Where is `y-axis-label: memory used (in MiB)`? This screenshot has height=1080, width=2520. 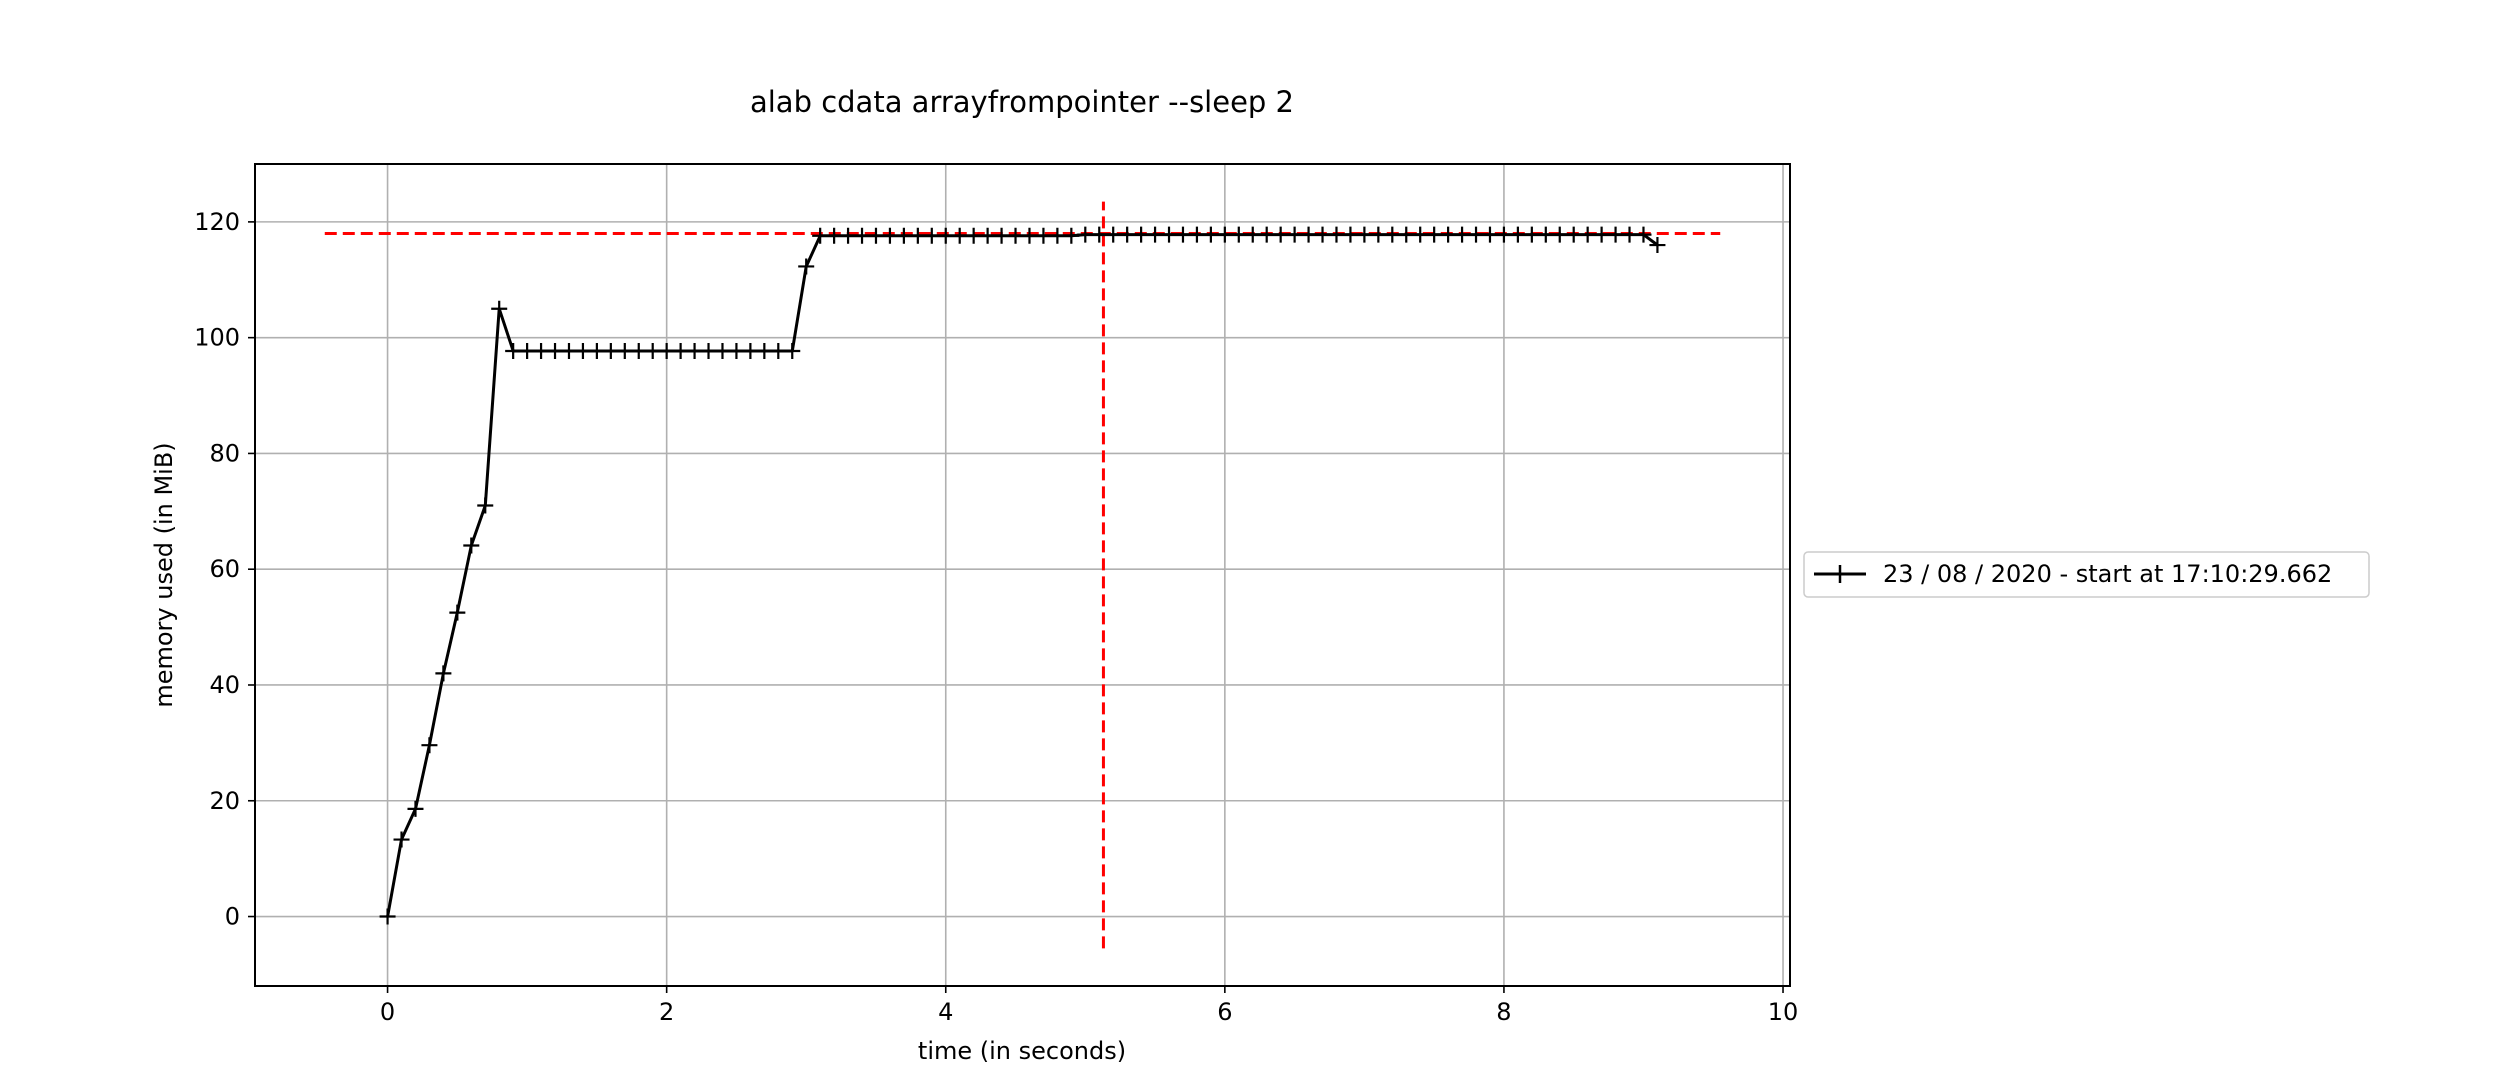 y-axis-label: memory used (in MiB) is located at coordinates (164, 574).